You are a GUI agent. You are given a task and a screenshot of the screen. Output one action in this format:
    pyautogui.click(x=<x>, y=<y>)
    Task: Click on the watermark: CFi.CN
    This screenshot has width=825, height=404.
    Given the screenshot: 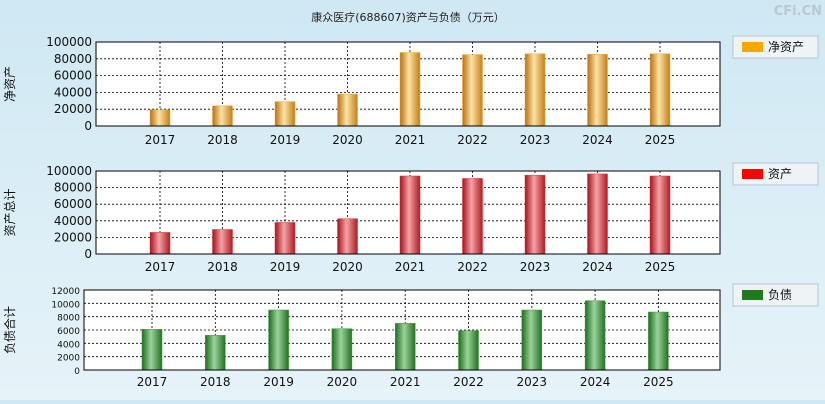 What is the action you would take?
    pyautogui.click(x=798, y=11)
    